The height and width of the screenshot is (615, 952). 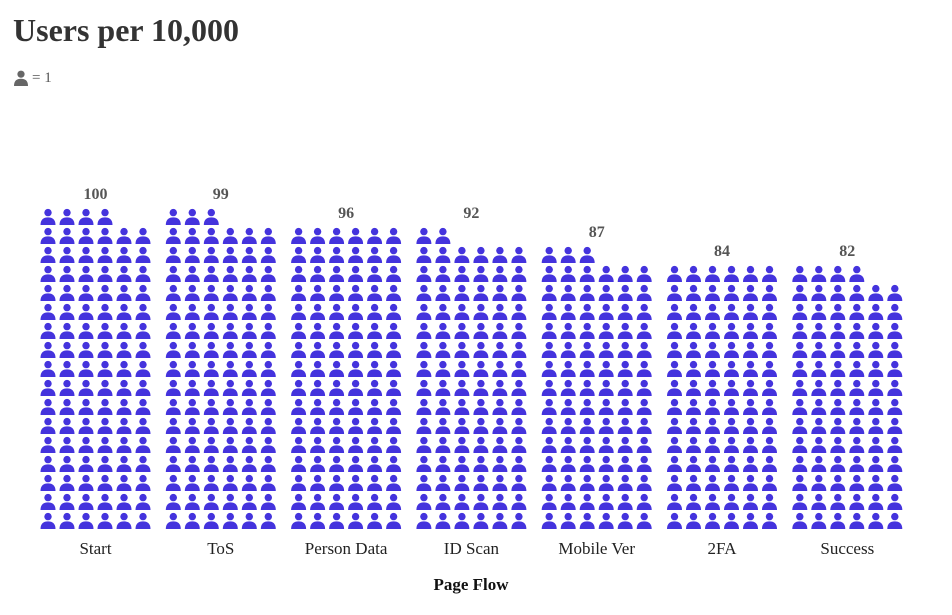 What do you see at coordinates (32, 78) in the screenshot?
I see `legend: = 1` at bounding box center [32, 78].